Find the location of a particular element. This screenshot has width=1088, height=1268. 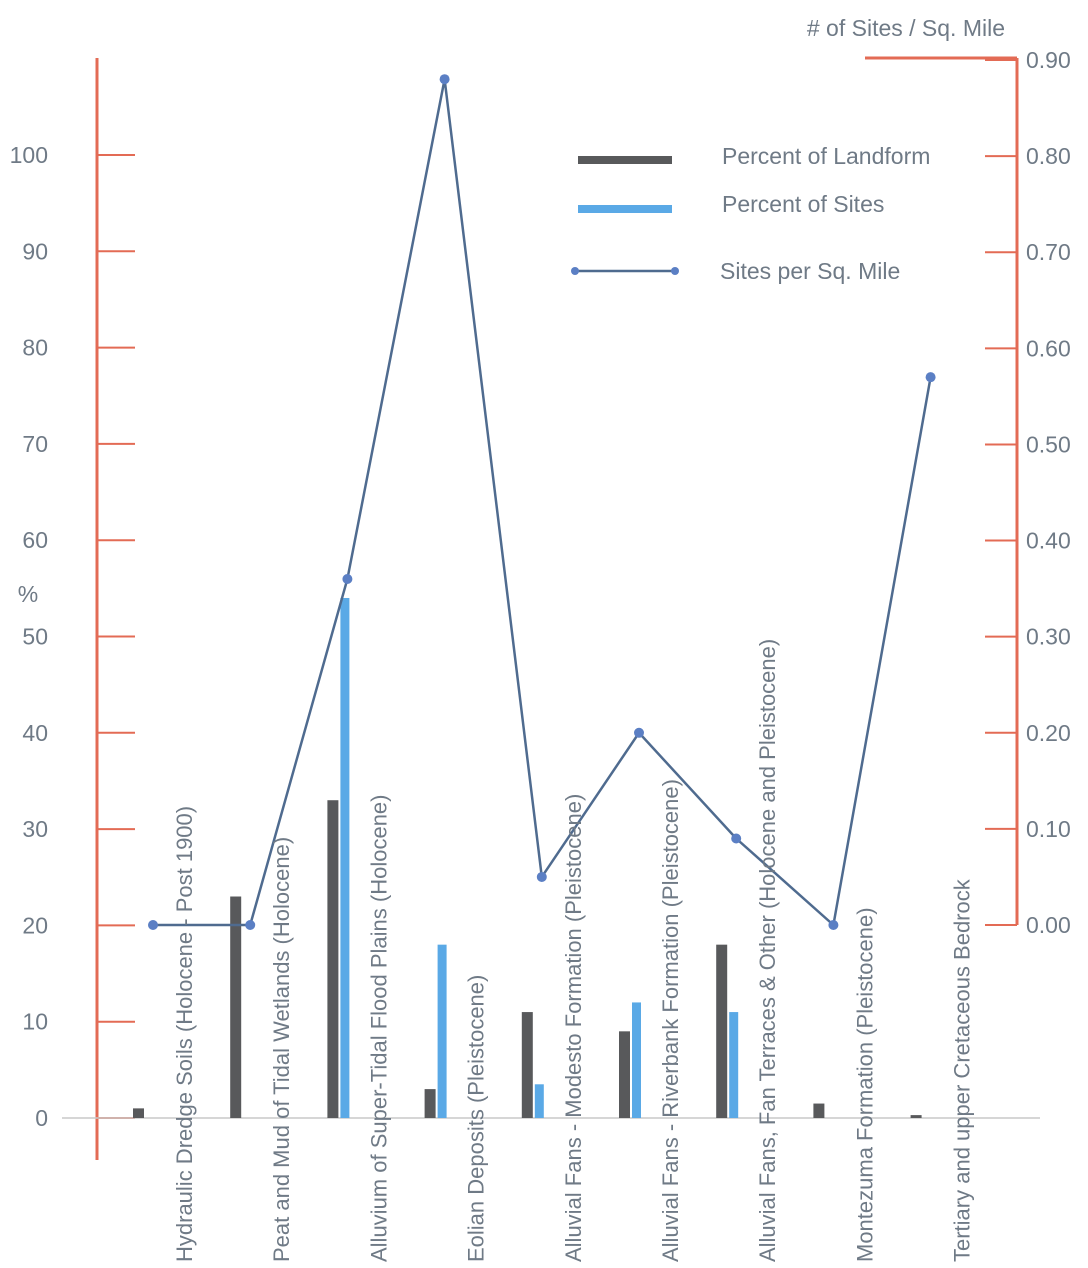

left-tick-label: 20 is located at coordinates (35, 925).